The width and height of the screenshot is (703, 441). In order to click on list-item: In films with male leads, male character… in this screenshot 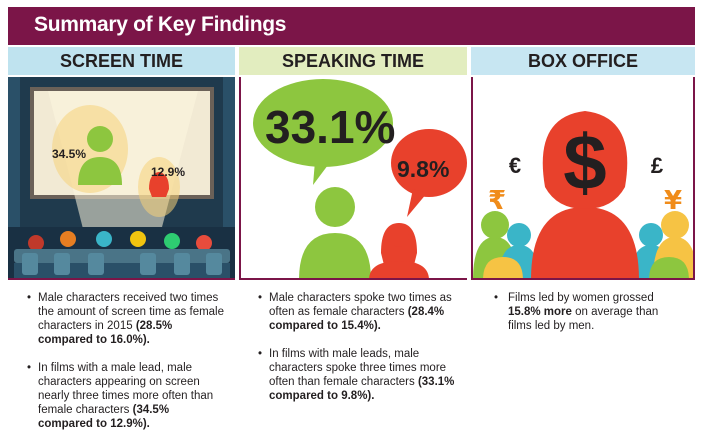, I will do `click(358, 375)`.